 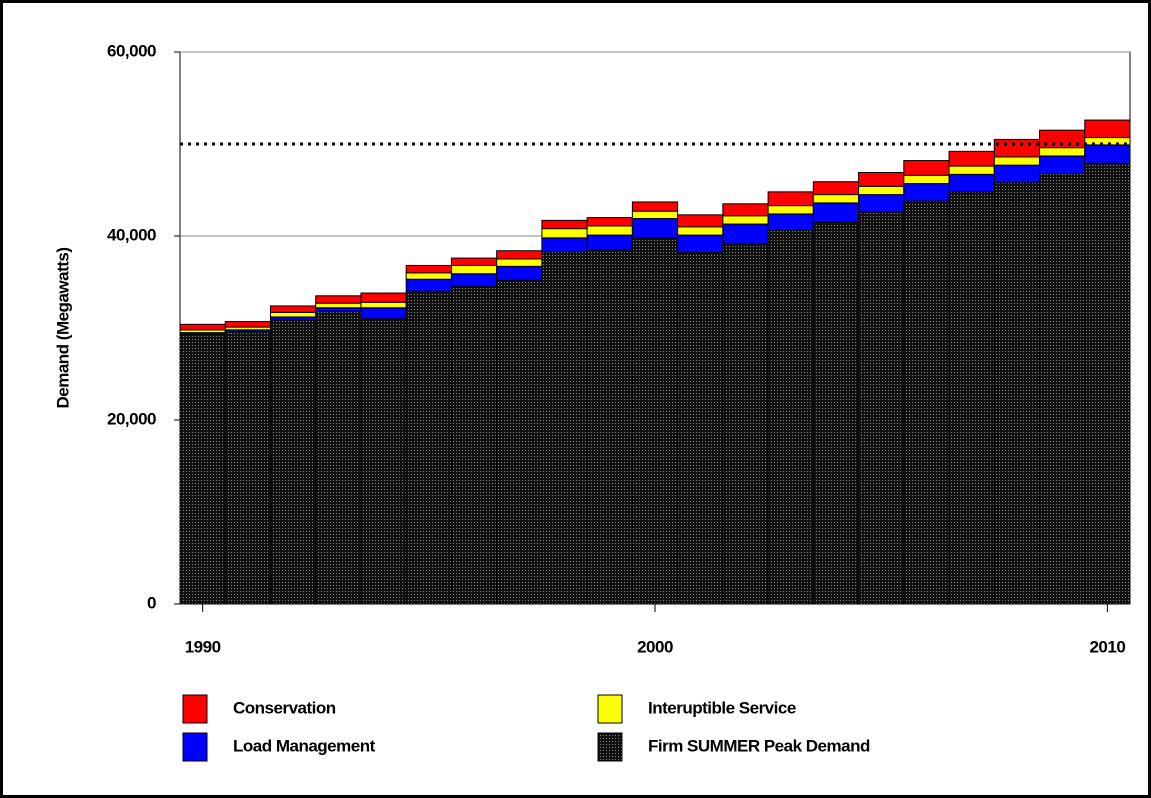 What do you see at coordinates (203, 646) in the screenshot?
I see `x-tick-label: 1990` at bounding box center [203, 646].